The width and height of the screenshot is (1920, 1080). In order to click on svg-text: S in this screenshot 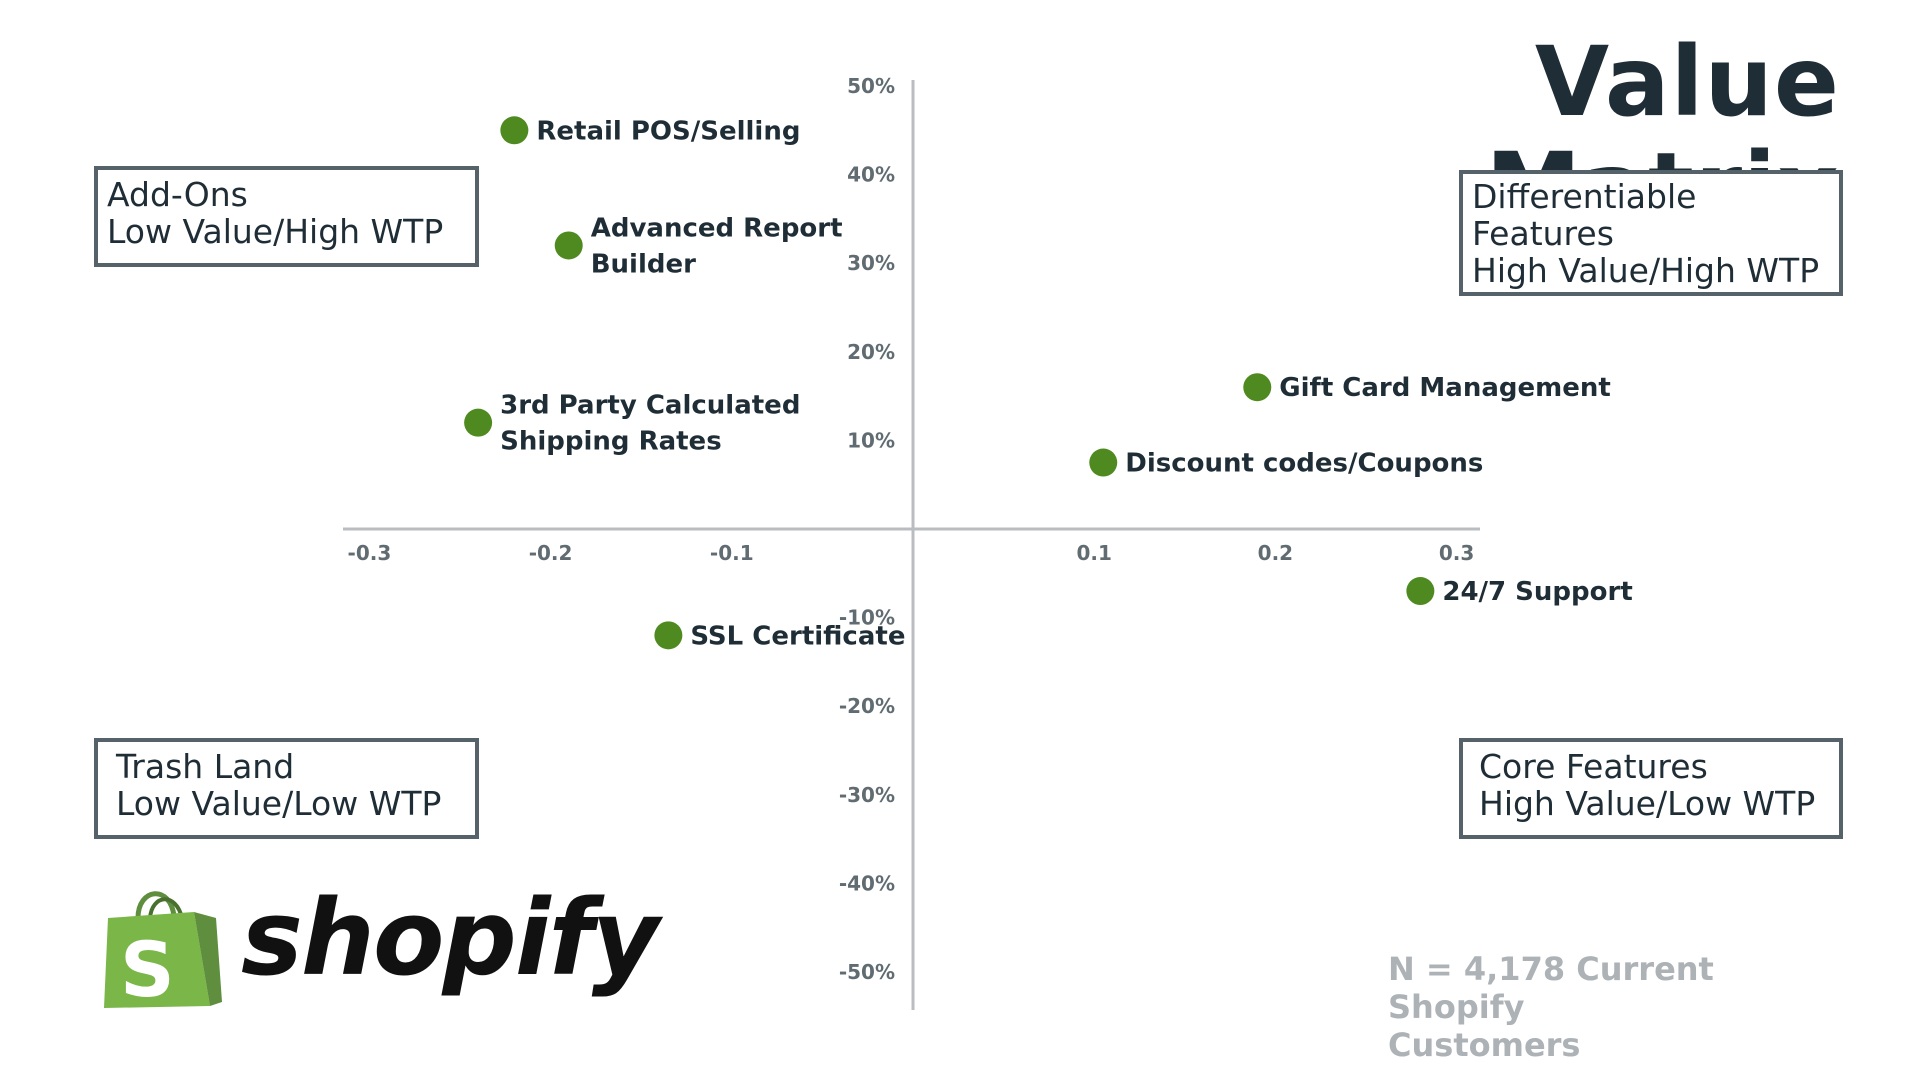, I will do `click(147, 969)`.